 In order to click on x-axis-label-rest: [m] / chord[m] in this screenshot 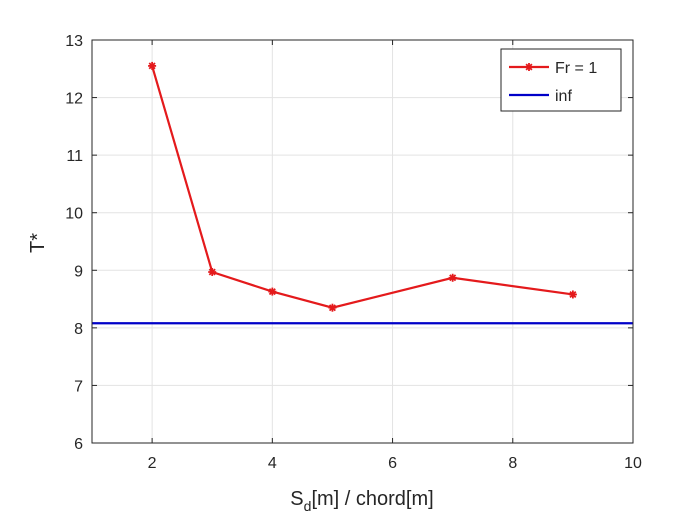, I will do `click(372, 499)`.